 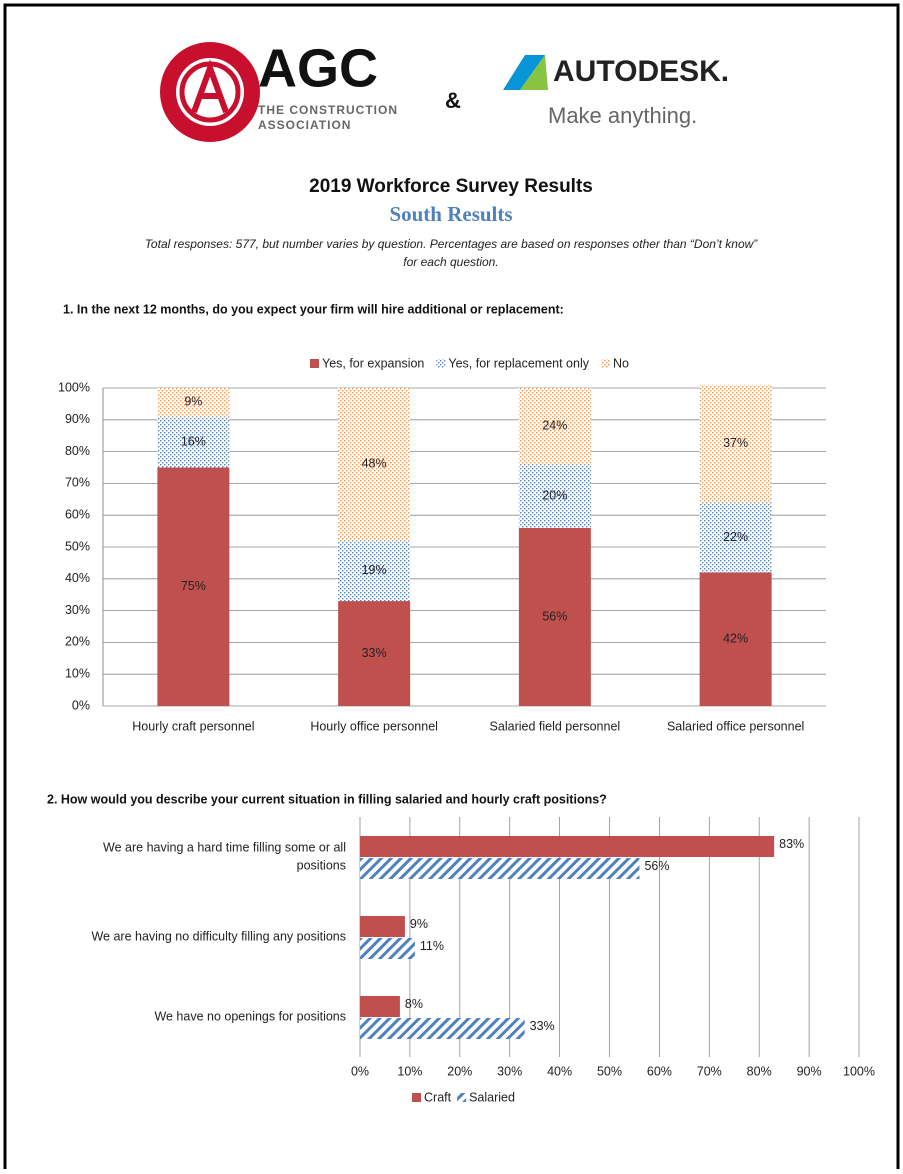 What do you see at coordinates (555, 726) in the screenshot?
I see `x-tick-label: Salaried field personnel` at bounding box center [555, 726].